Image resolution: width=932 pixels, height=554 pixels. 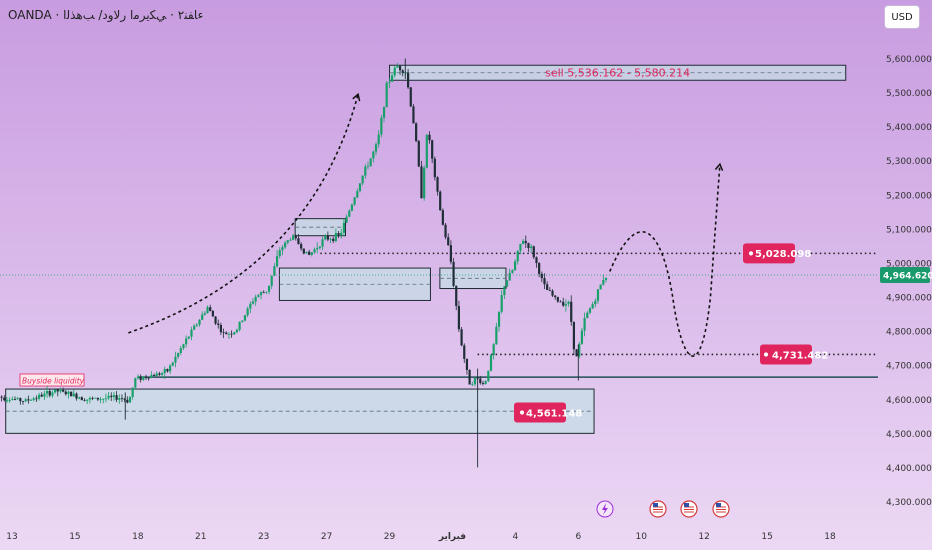 What do you see at coordinates (909, 469) in the screenshot?
I see `y-tick-label: 4,400.000` at bounding box center [909, 469].